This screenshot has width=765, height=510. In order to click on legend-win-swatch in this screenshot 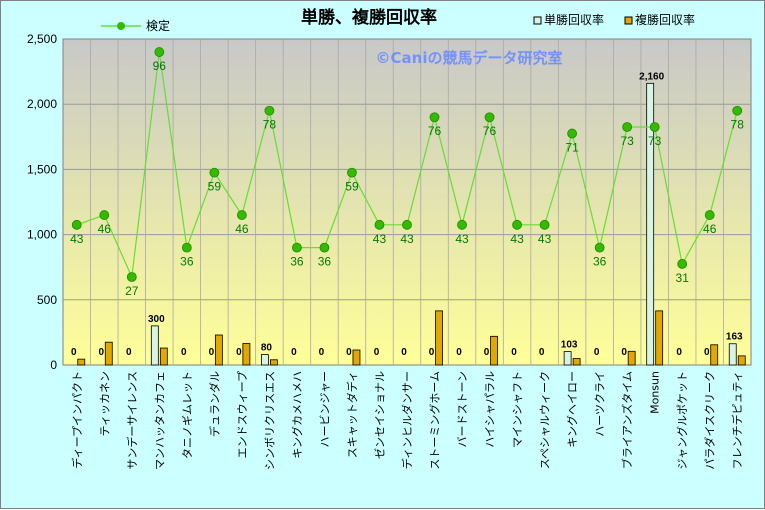, I will do `click(537, 20)`.